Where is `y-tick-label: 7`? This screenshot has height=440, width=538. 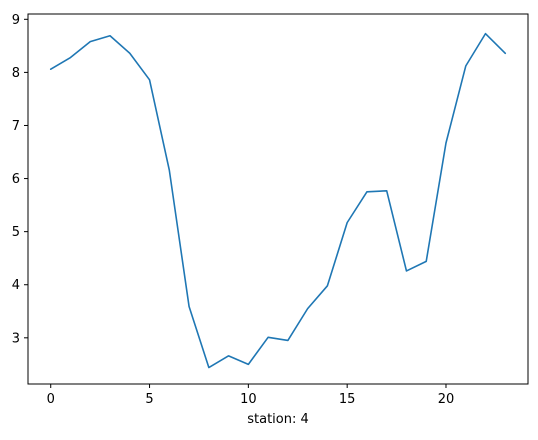
y-tick-label: 7 is located at coordinates (16, 126).